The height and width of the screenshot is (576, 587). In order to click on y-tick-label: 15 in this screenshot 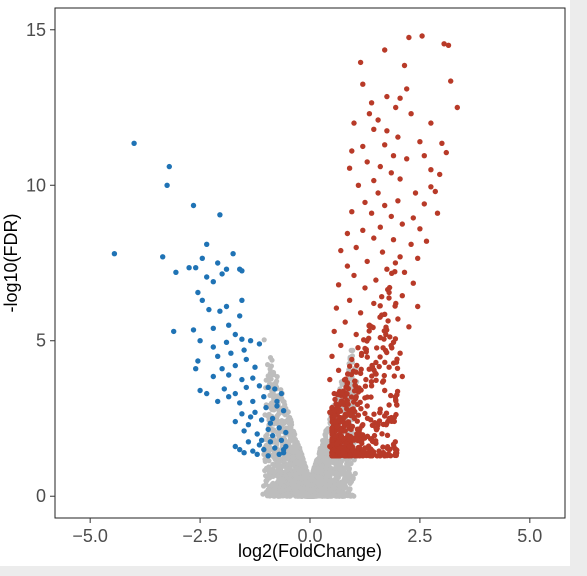, I will do `click(36, 30)`.